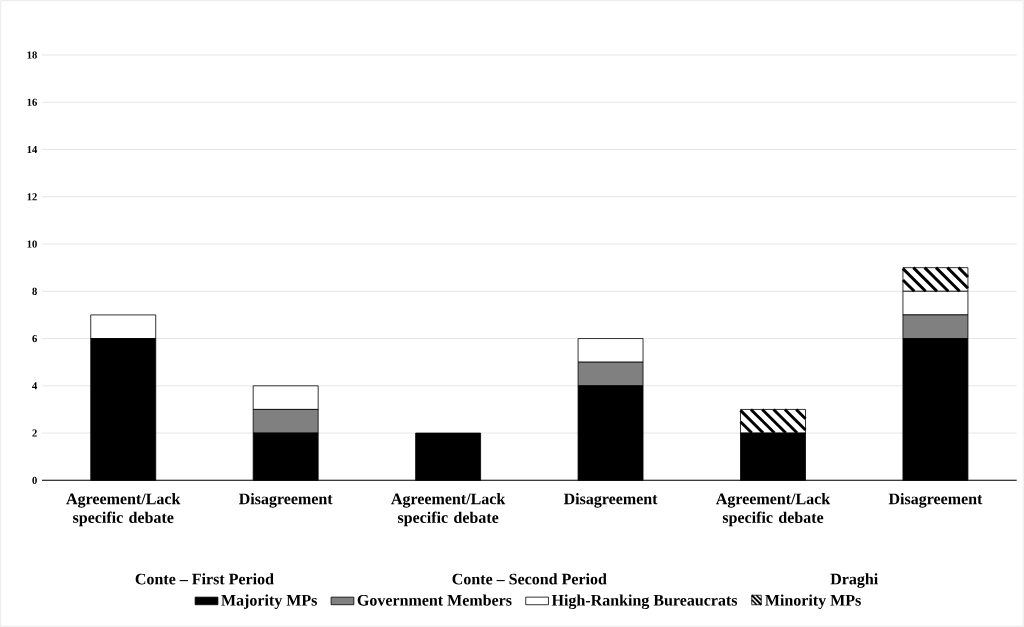 The image size is (1024, 627). I want to click on y-tick-label: 8, so click(34, 291).